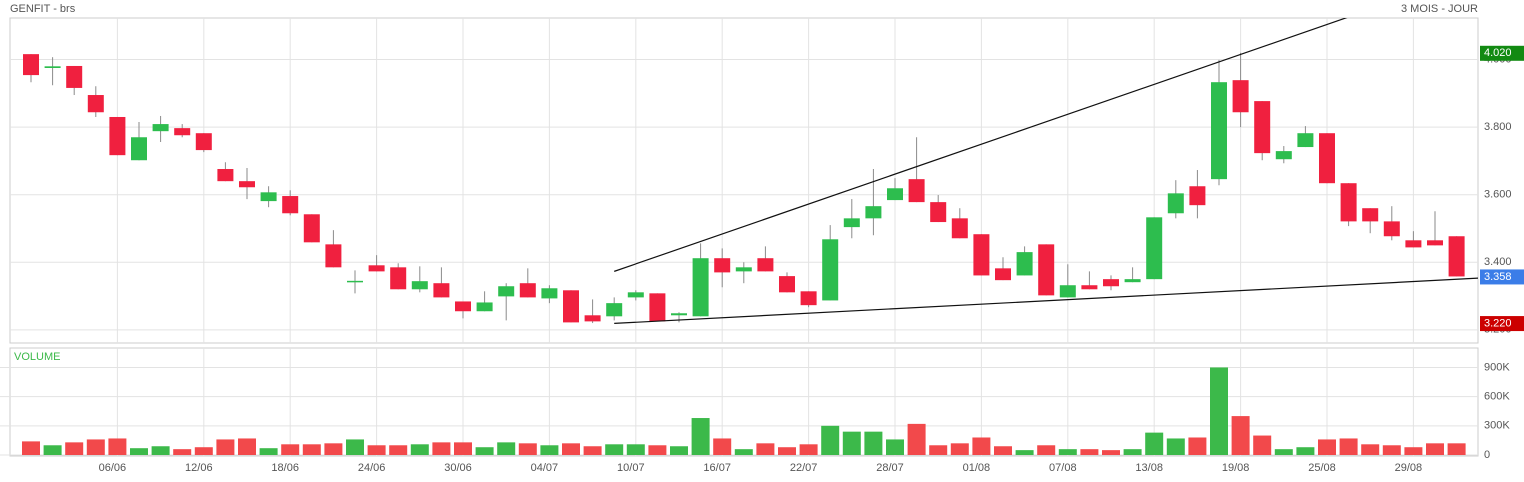 The image size is (1524, 482). What do you see at coordinates (1046, 301) in the screenshot?
I see `trendline` at bounding box center [1046, 301].